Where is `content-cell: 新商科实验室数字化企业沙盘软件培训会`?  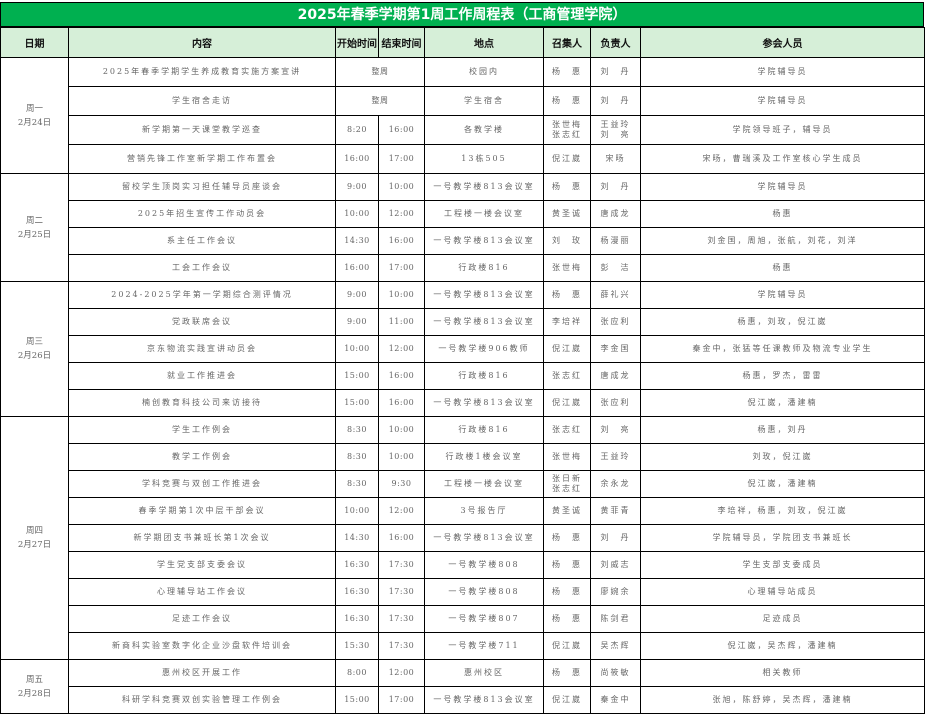 content-cell: 新商科实验室数字化企业沙盘软件培训会 is located at coordinates (202, 646).